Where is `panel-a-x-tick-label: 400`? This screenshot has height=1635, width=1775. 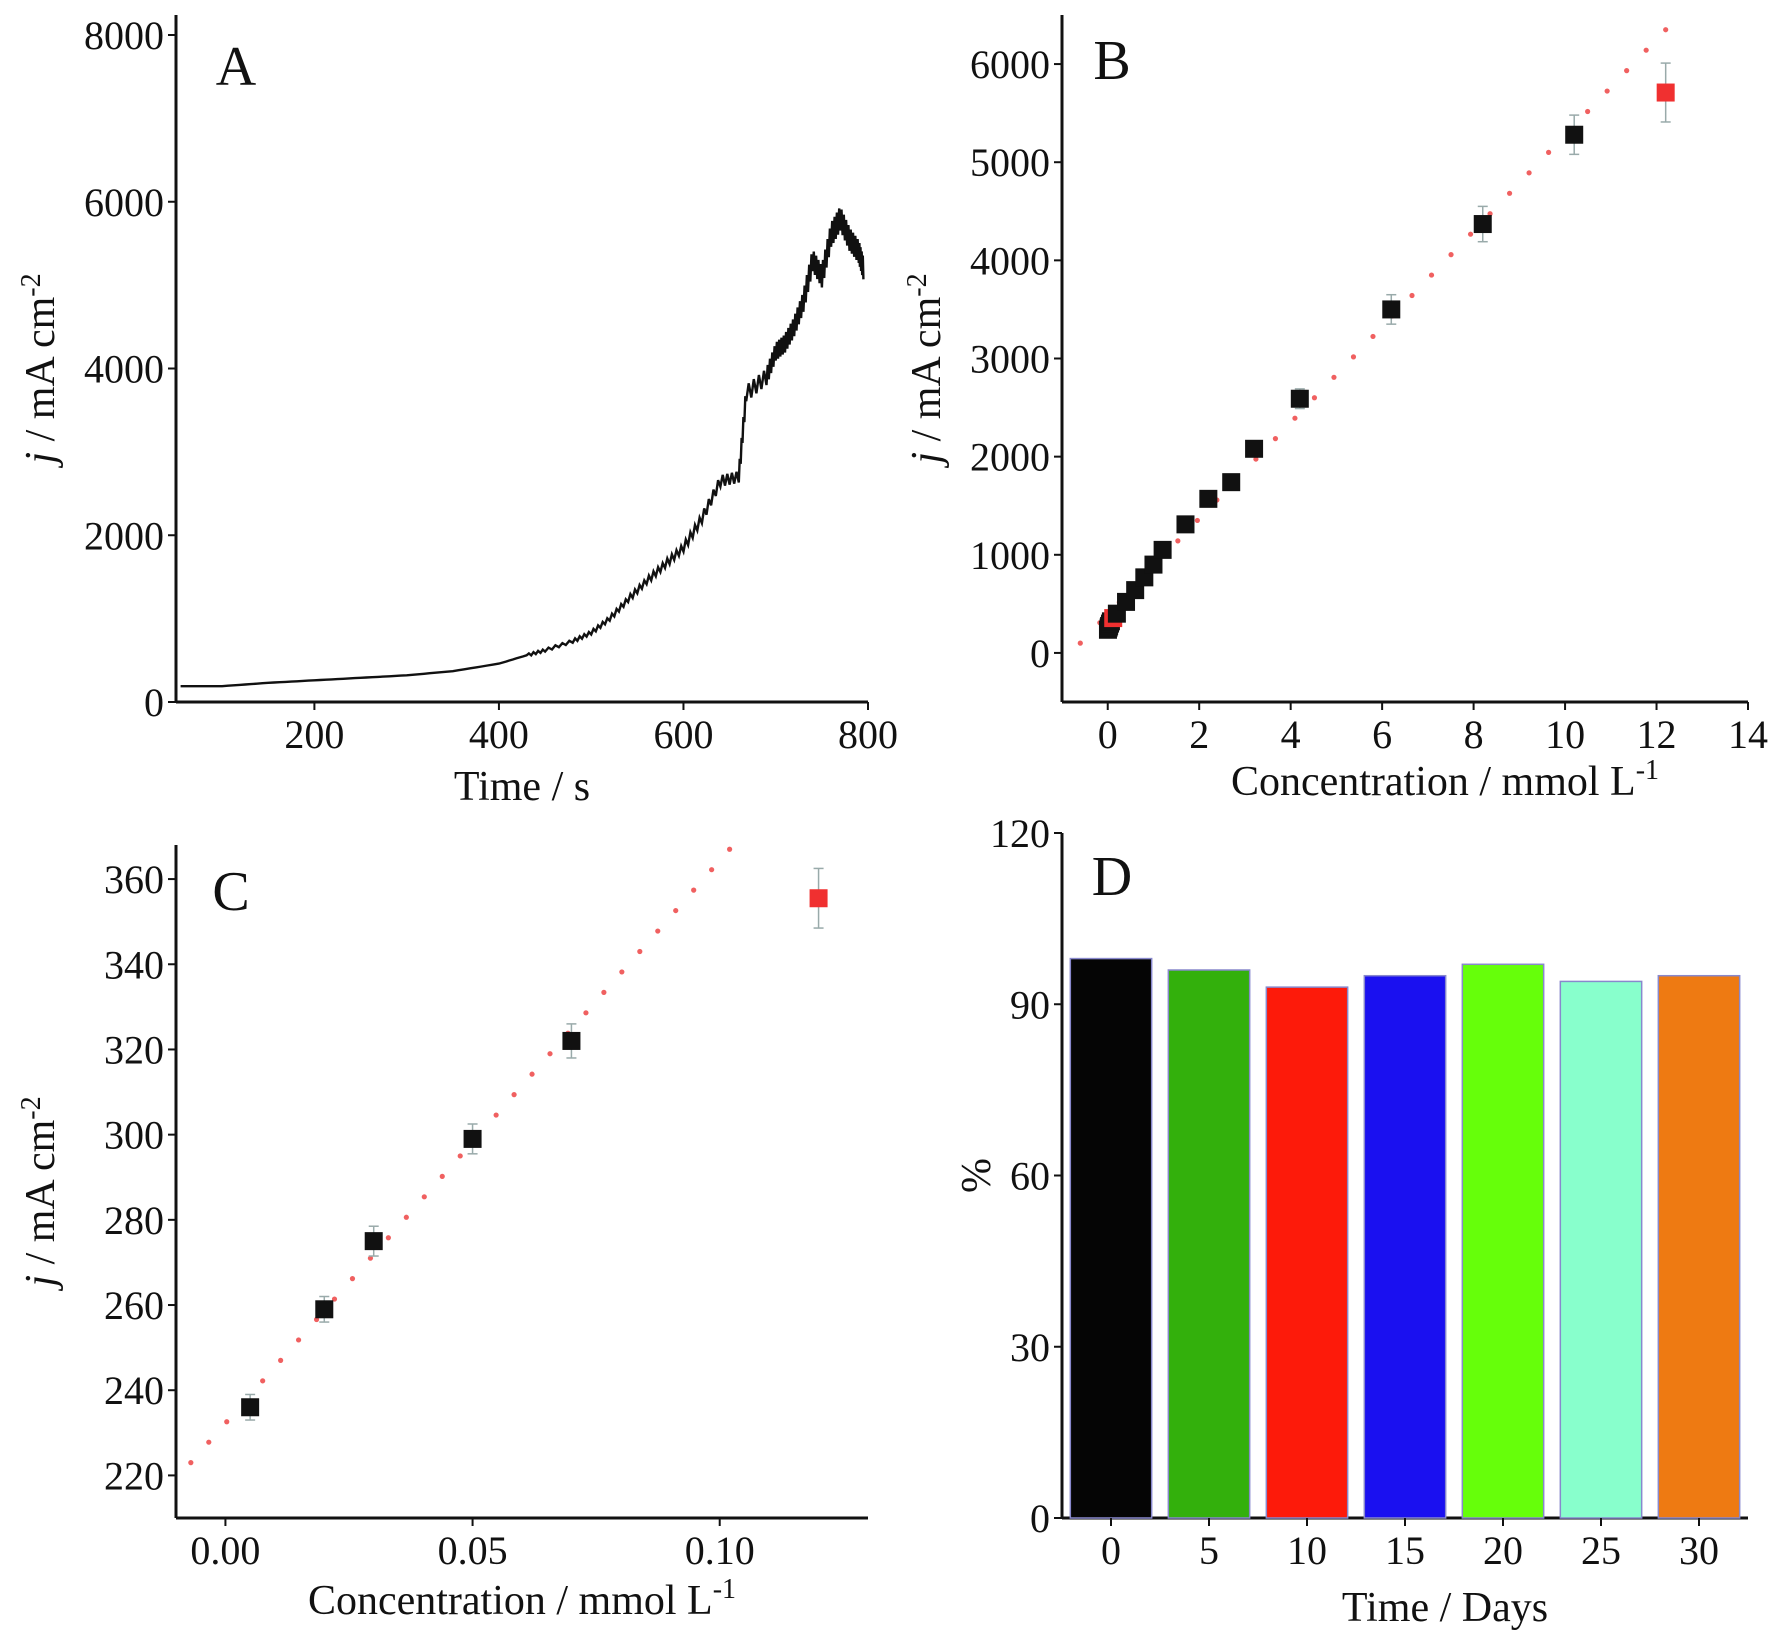
panel-a-x-tick-label: 400 is located at coordinates (499, 734).